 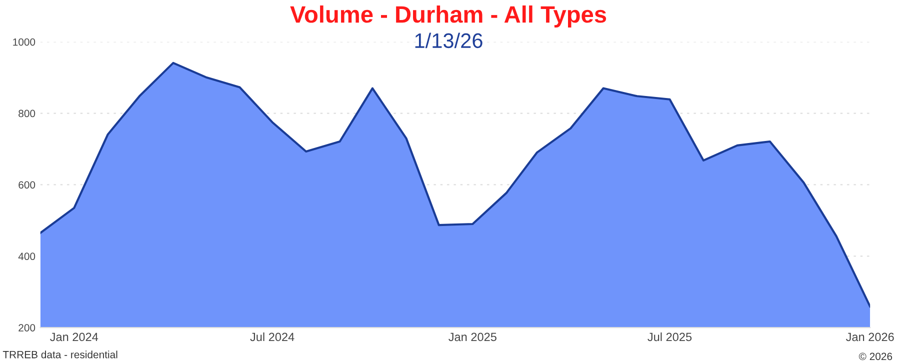 What do you see at coordinates (472, 337) in the screenshot?
I see `x-tick-label: Jan 2025` at bounding box center [472, 337].